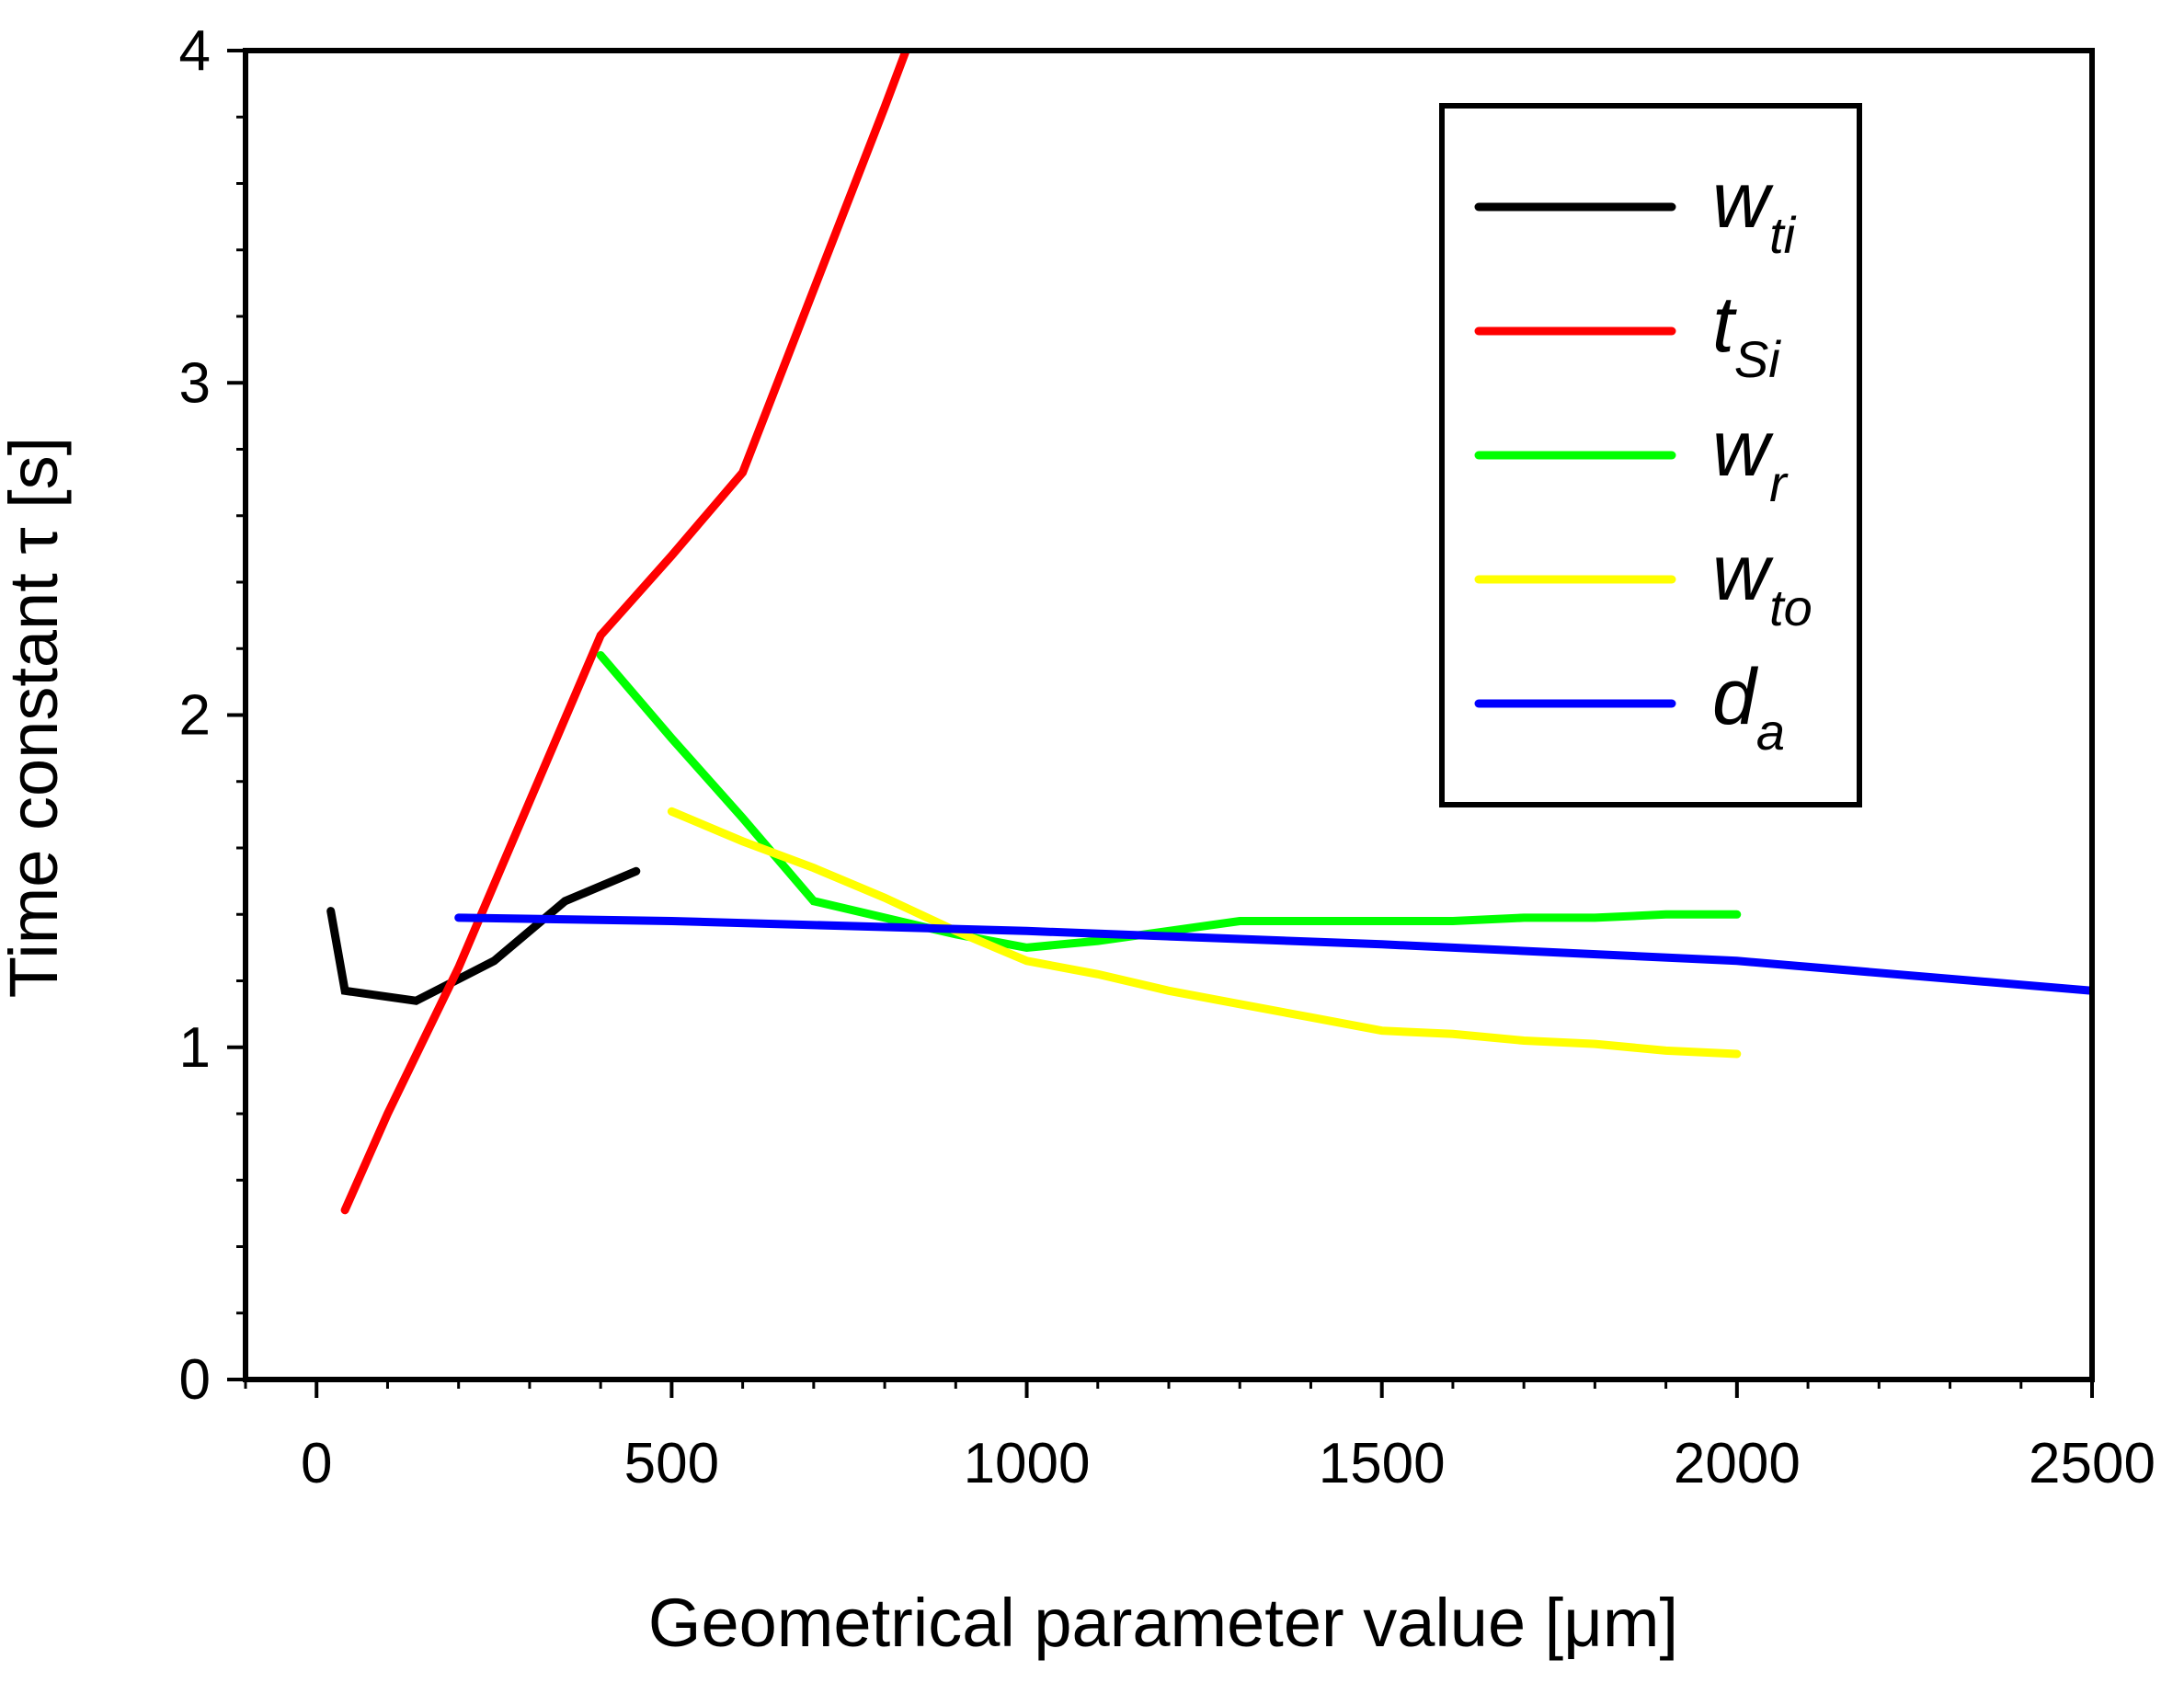 The height and width of the screenshot is (1683, 2184). What do you see at coordinates (1643, 582) in the screenshot?
I see `legend-entry-w-to: wto` at bounding box center [1643, 582].